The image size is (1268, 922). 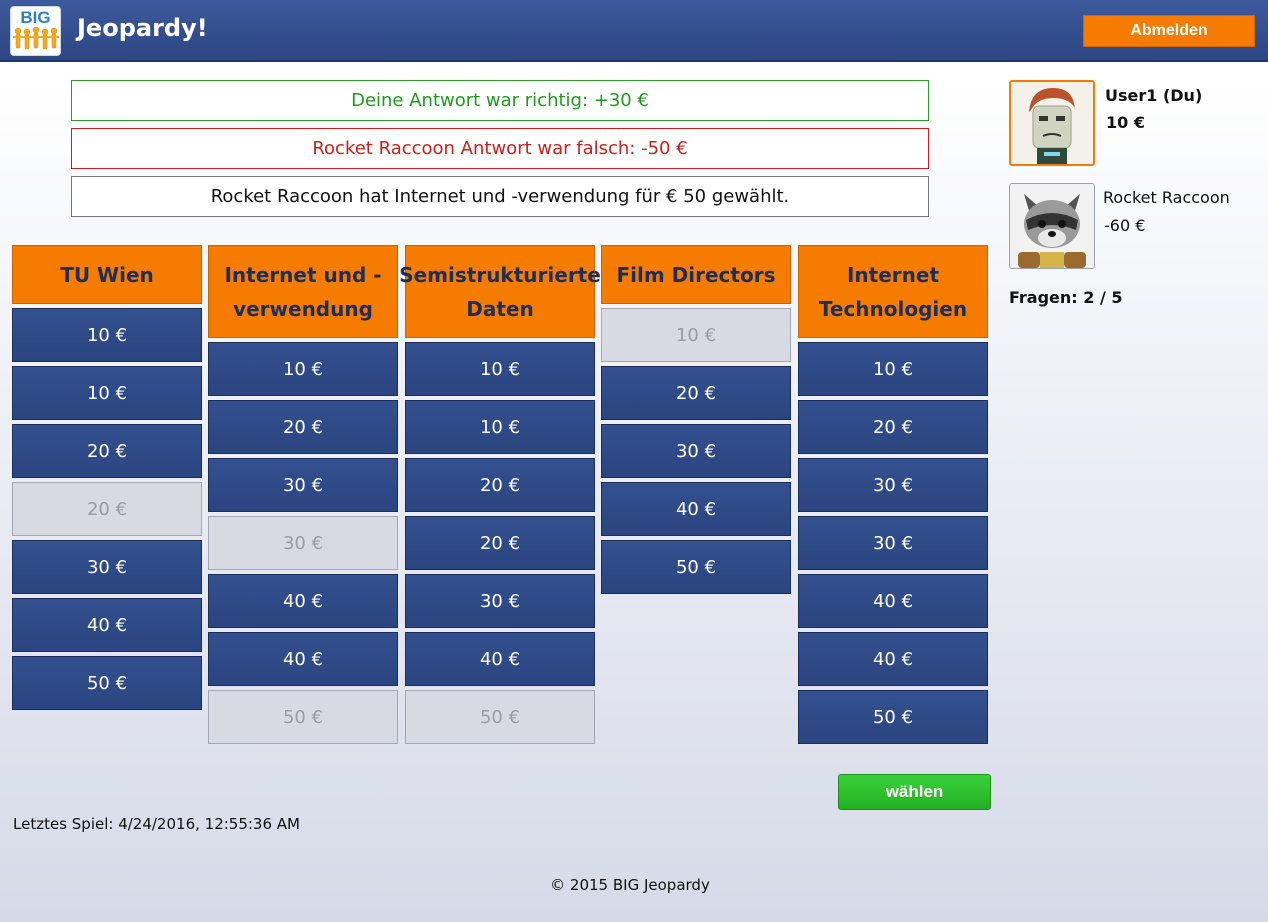 I want to click on lego-face-icon, so click(x=1052, y=123).